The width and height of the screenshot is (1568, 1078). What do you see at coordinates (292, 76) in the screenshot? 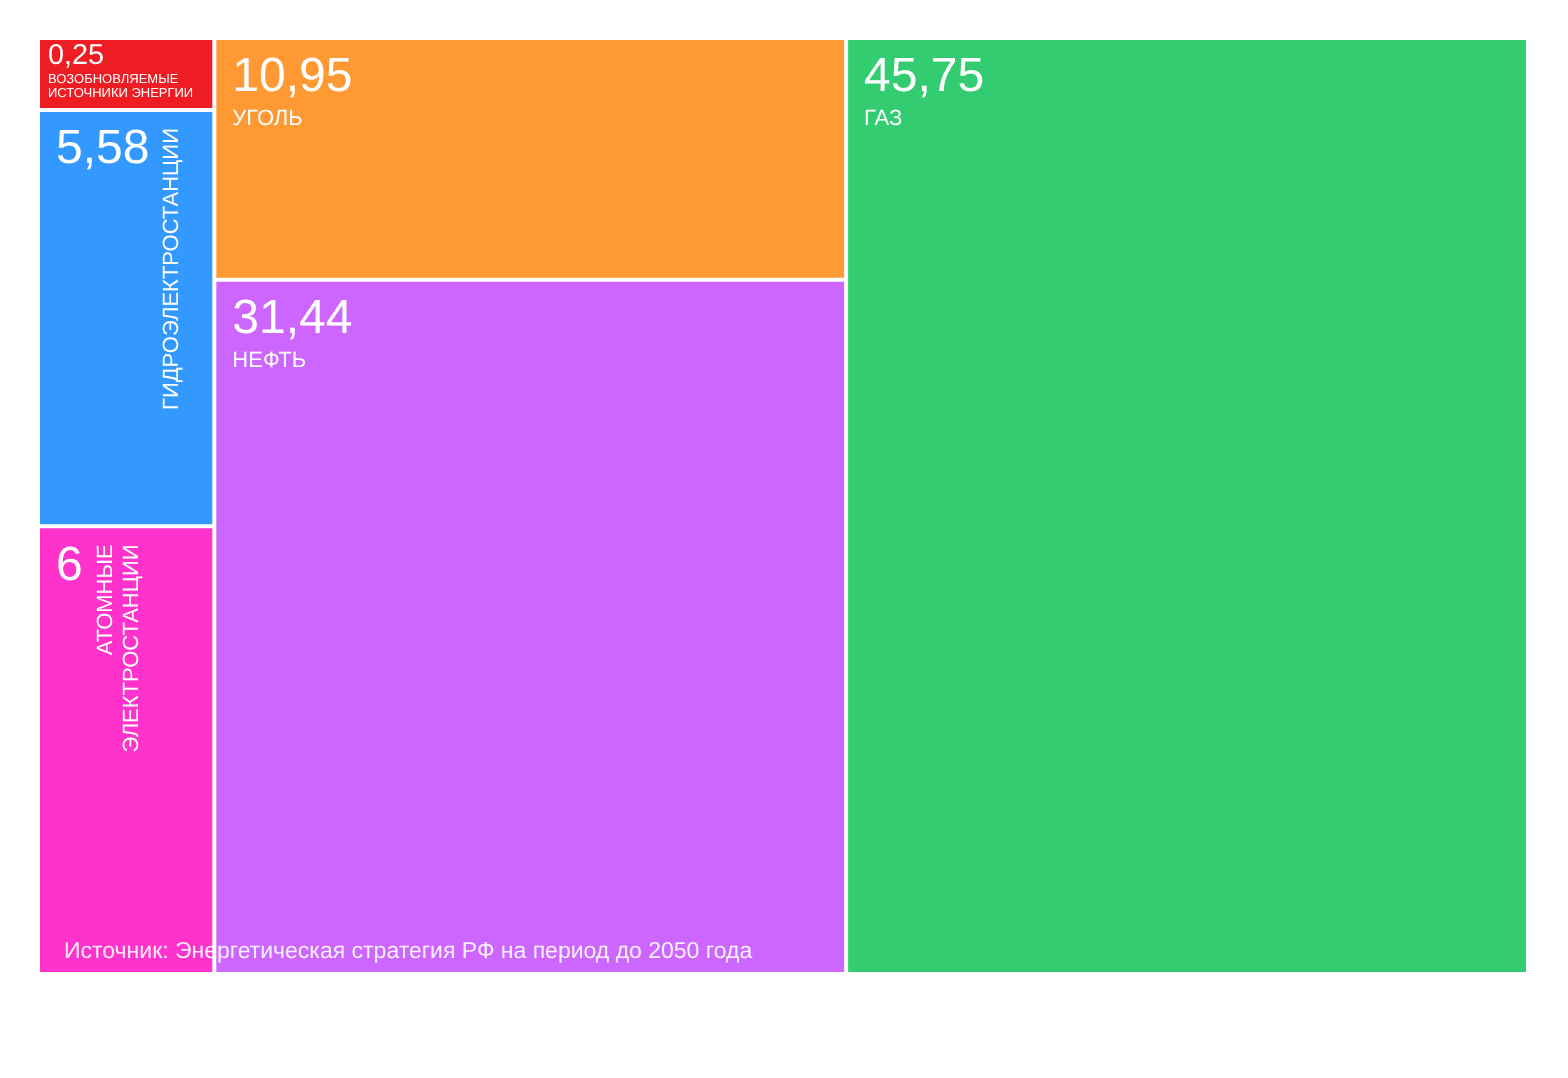
I see `data-label: 10,95` at bounding box center [292, 76].